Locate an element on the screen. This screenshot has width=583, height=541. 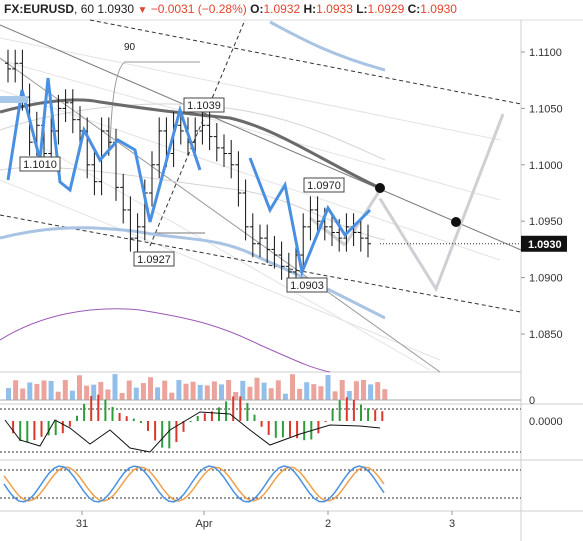
price-label-text: 1.1010 is located at coordinates (40, 165).